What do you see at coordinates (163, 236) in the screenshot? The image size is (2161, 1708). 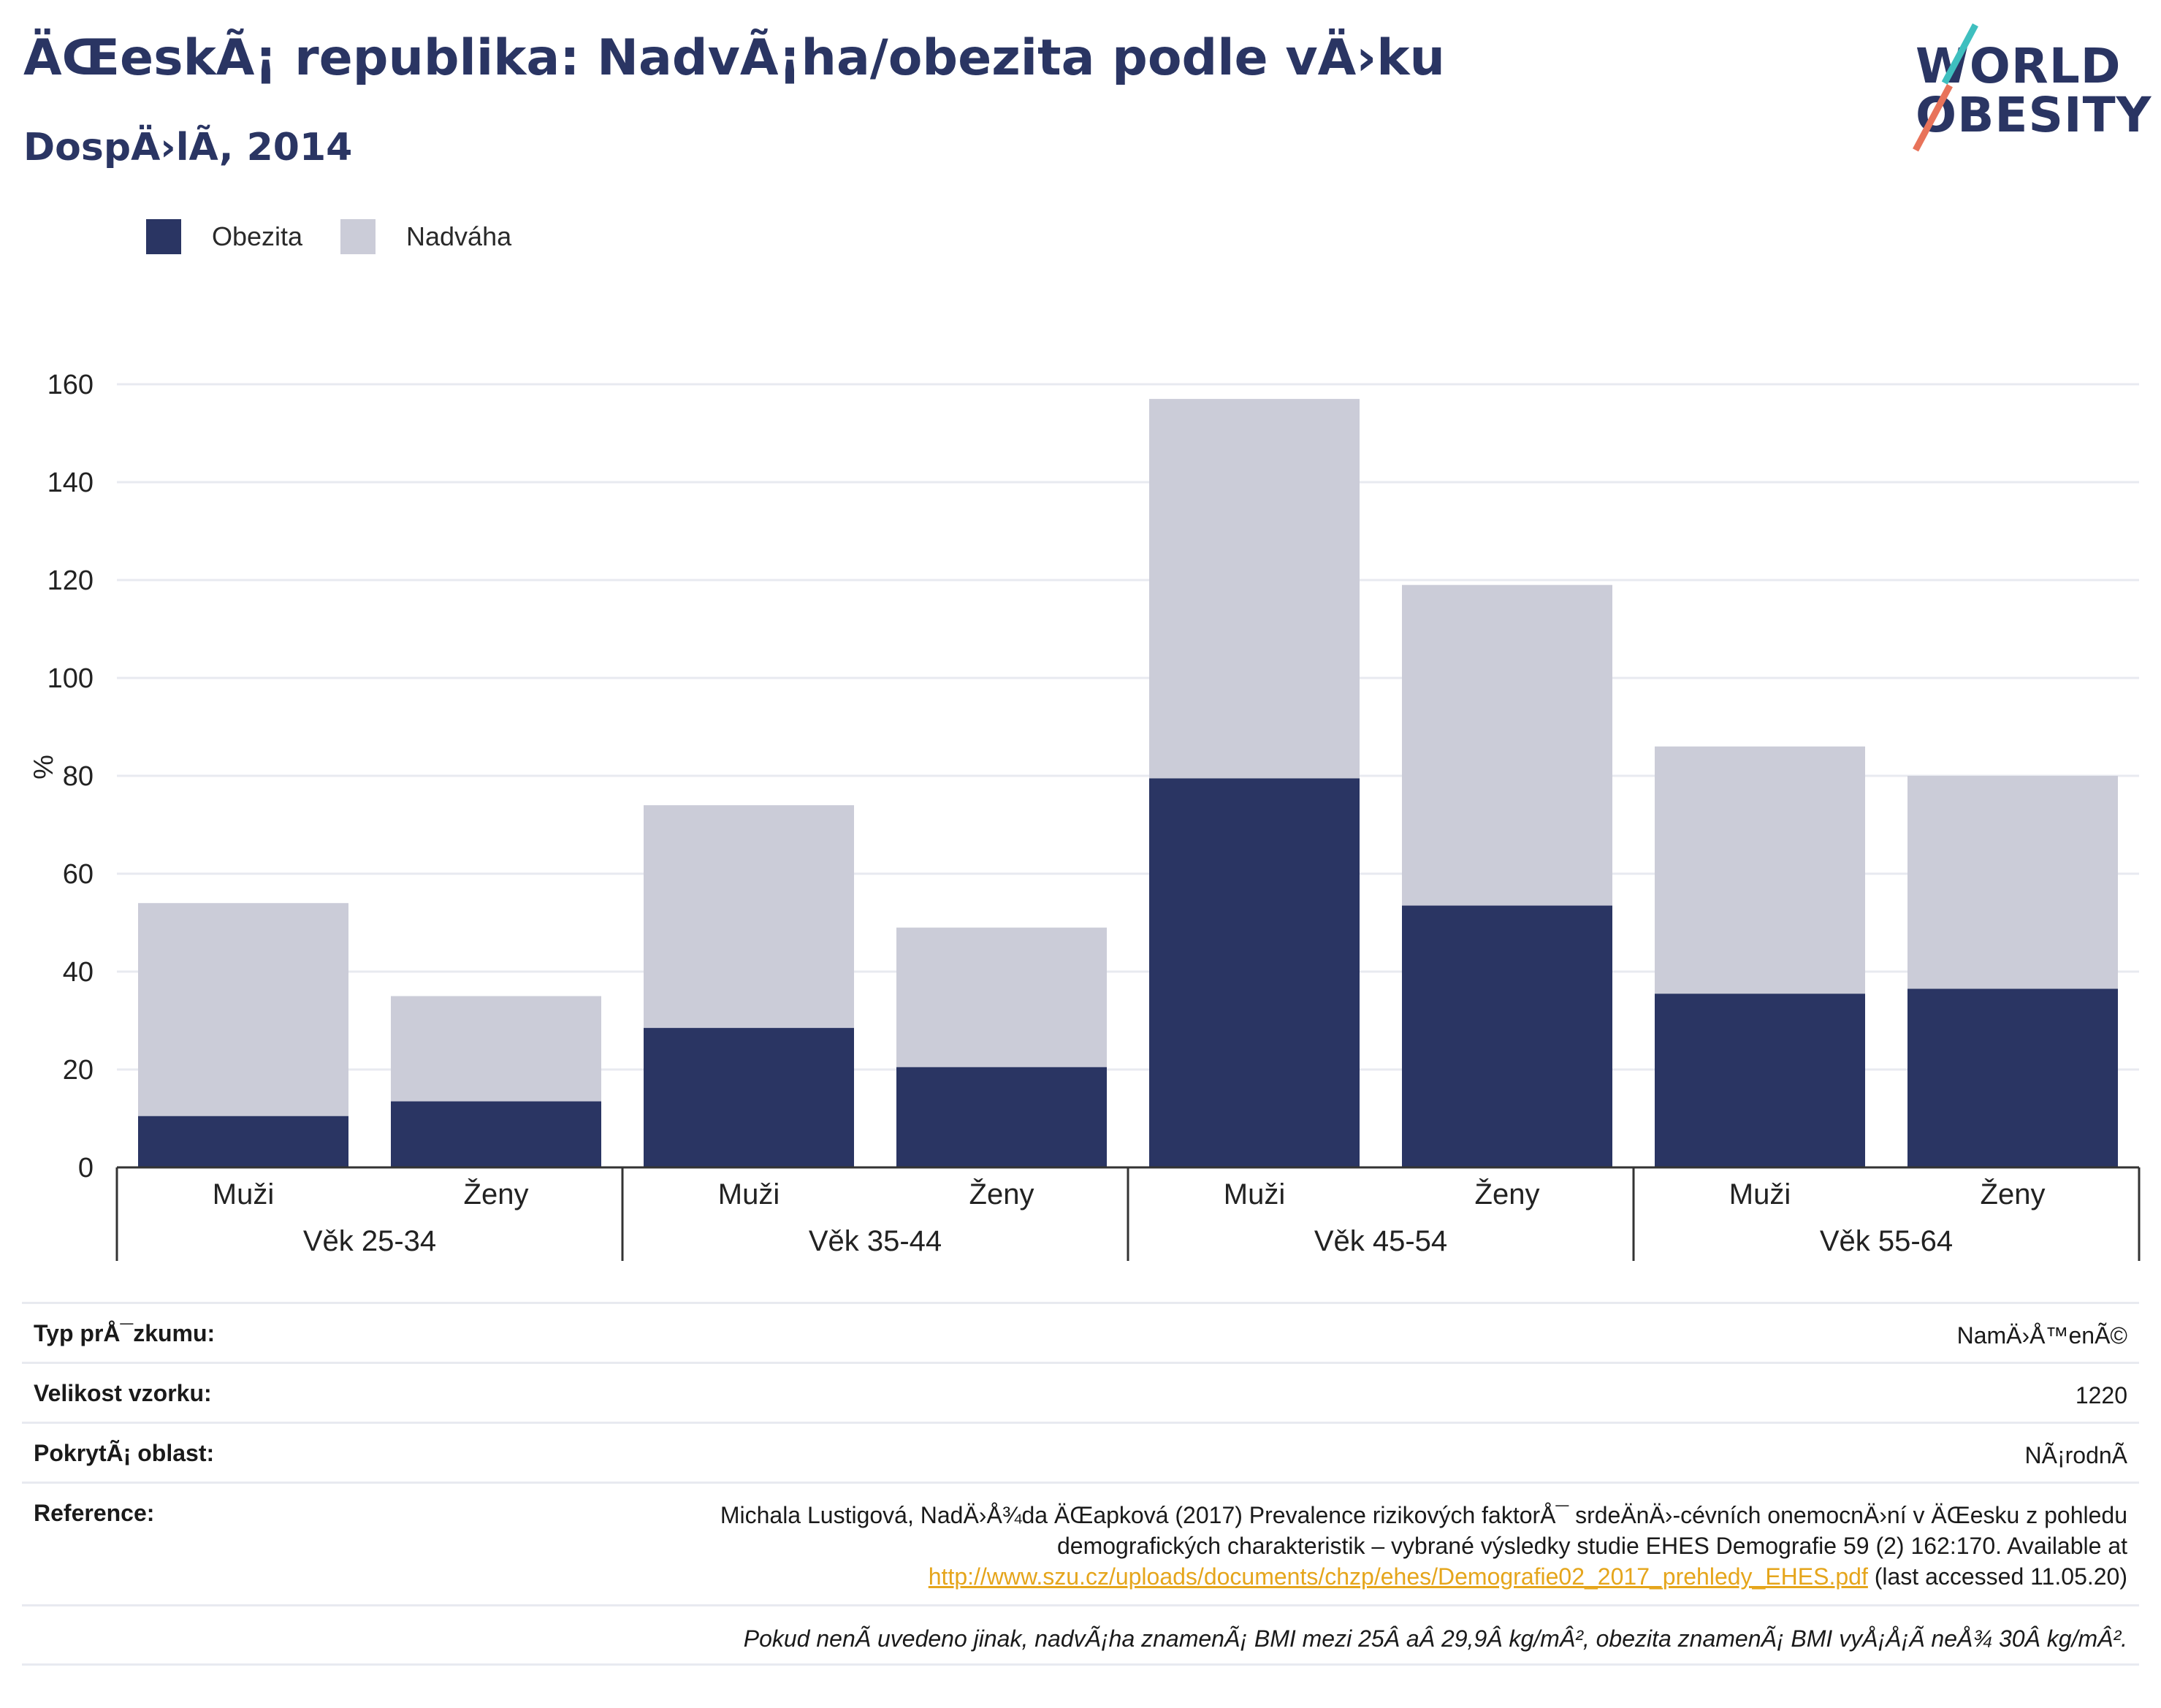 I see `legend-swatch-obesity` at bounding box center [163, 236].